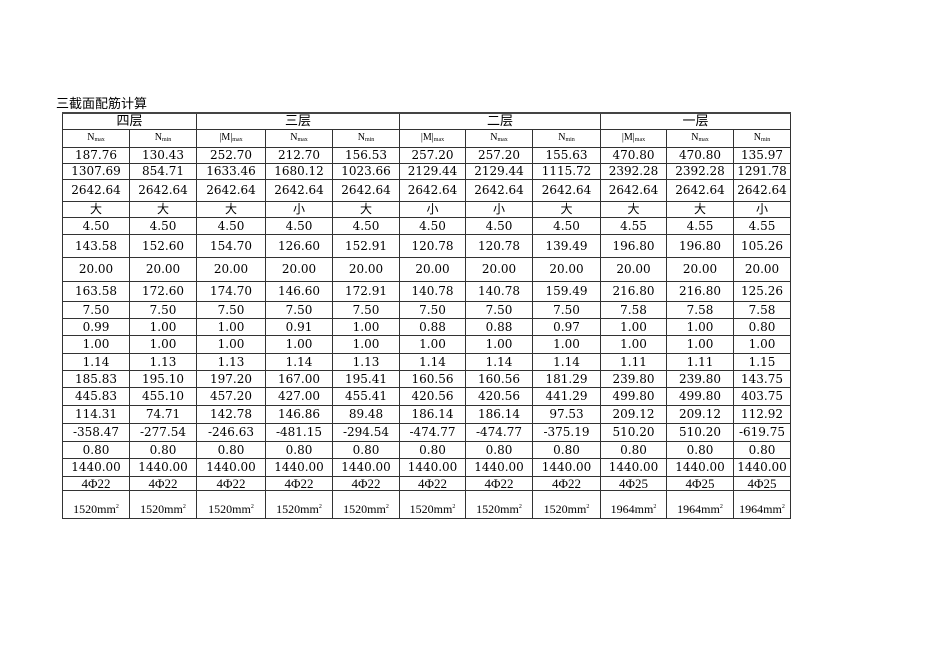 Image resolution: width=950 pixels, height=672 pixels. I want to click on floor-header: 三层, so click(298, 121).